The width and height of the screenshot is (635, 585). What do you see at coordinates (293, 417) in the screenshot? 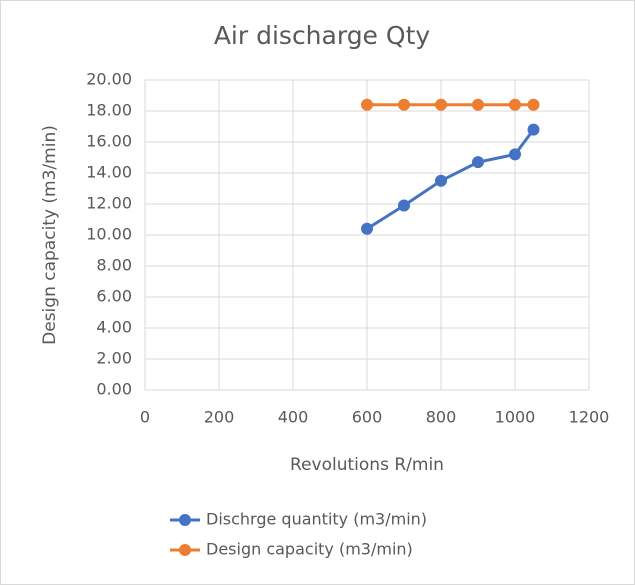
I see `x-tick-label: 400` at bounding box center [293, 417].